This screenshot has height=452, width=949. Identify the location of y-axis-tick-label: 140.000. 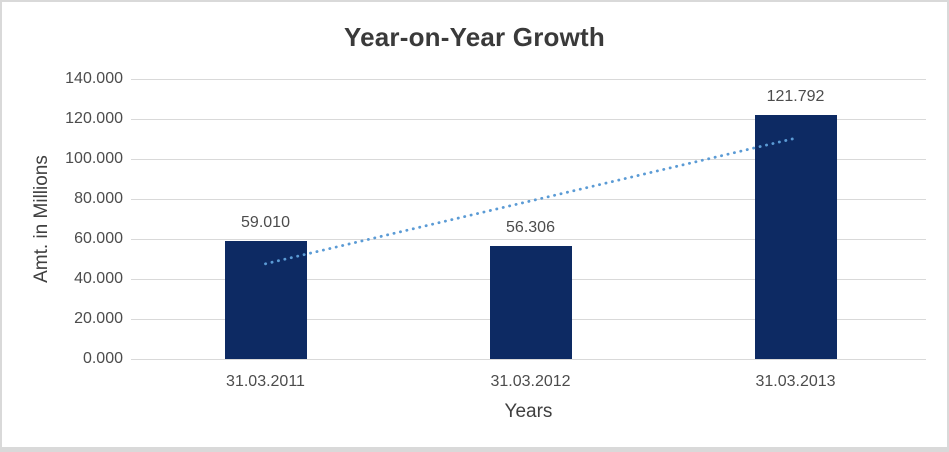
(94, 78).